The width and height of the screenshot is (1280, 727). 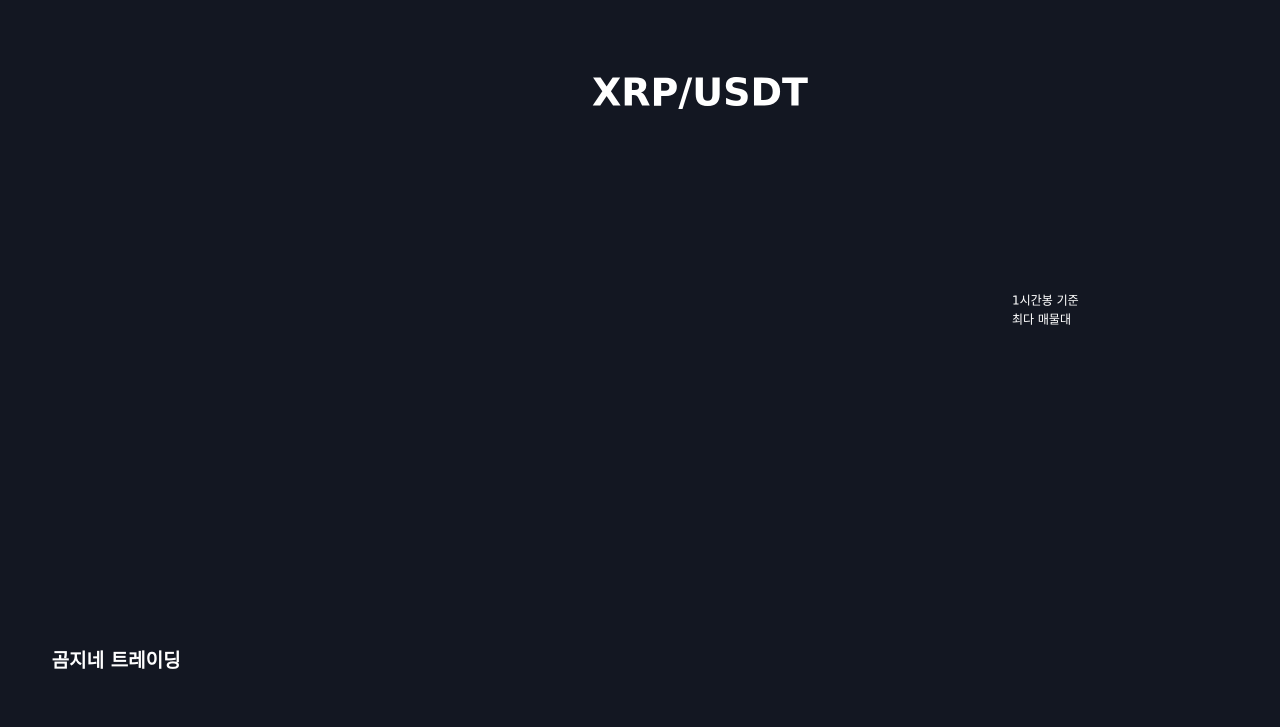 I want to click on chart-title: XRP/USDT, so click(x=700, y=93).